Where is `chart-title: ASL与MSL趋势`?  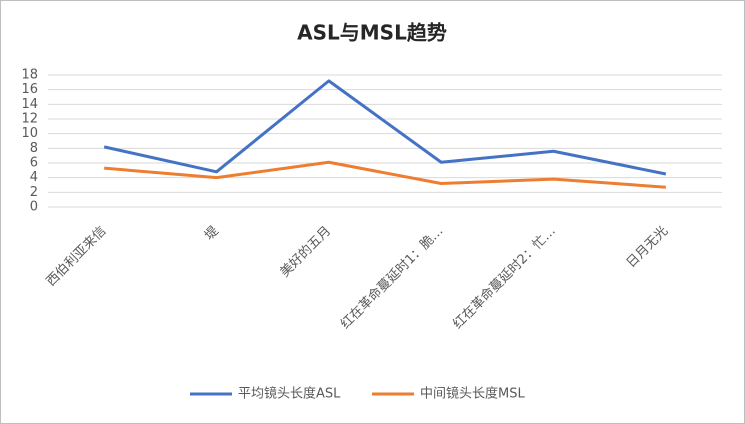
chart-title: ASL与MSL趋势 is located at coordinates (372, 33).